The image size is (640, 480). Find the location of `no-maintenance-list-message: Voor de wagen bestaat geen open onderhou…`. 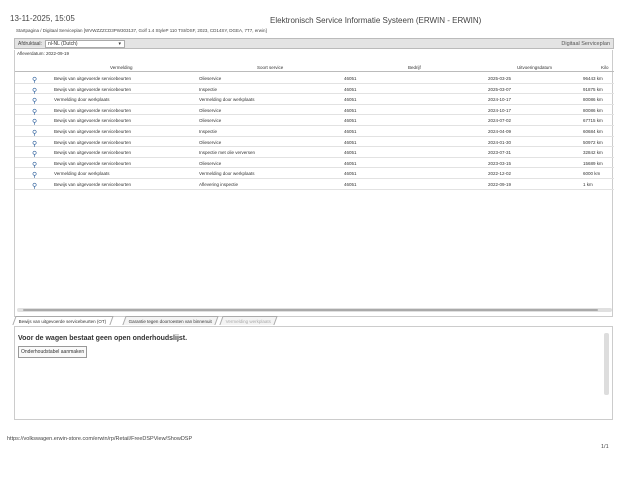

no-maintenance-list-message: Voor de wagen bestaat geen open onderhou… is located at coordinates (103, 338).